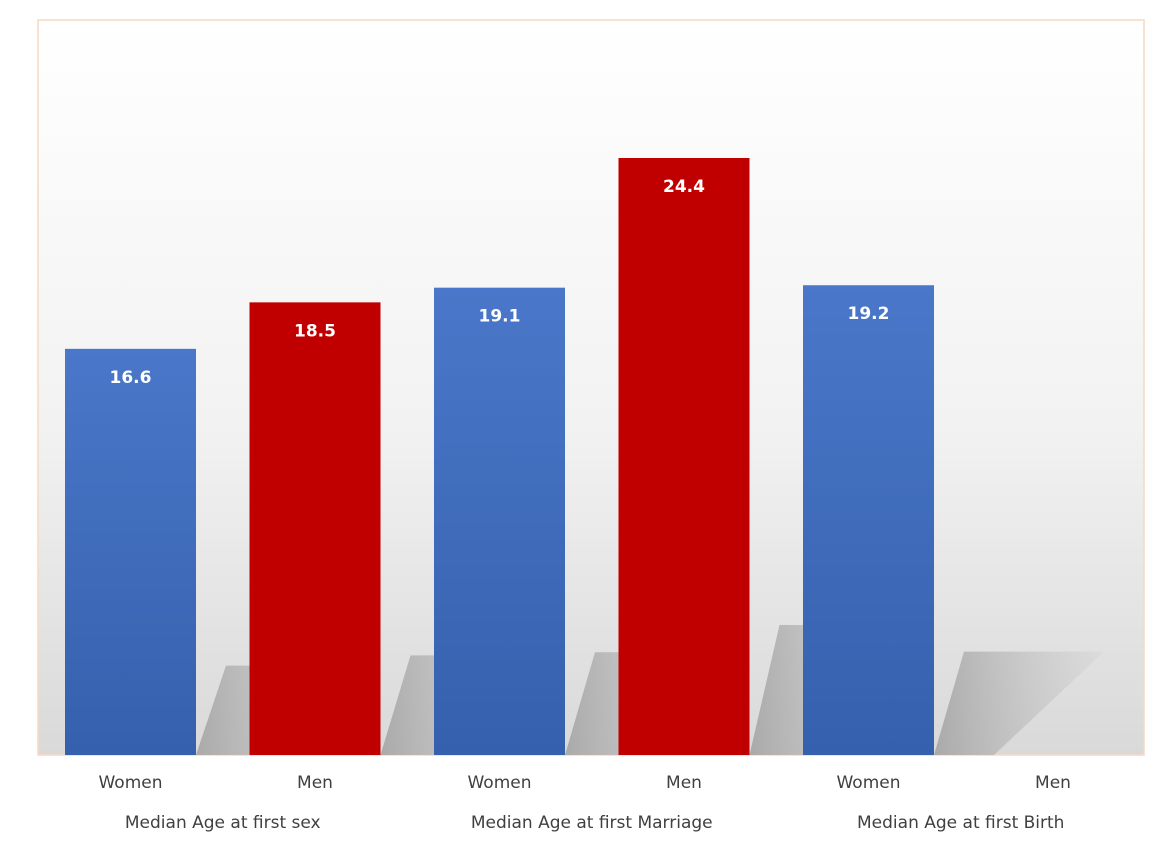  What do you see at coordinates (130, 551) in the screenshot?
I see `bar-median-age-at-first-sex-women` at bounding box center [130, 551].